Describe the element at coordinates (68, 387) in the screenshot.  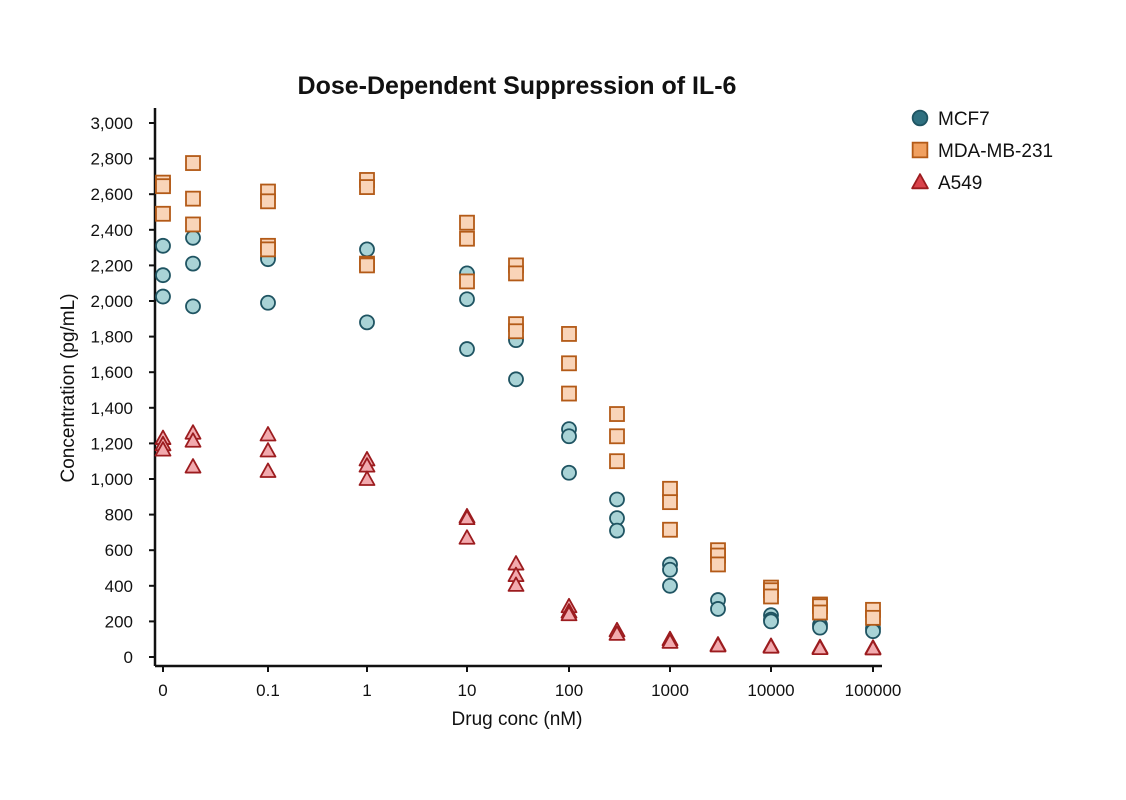
I see `y-axis-label: Concentration (pg/mL)` at that location.